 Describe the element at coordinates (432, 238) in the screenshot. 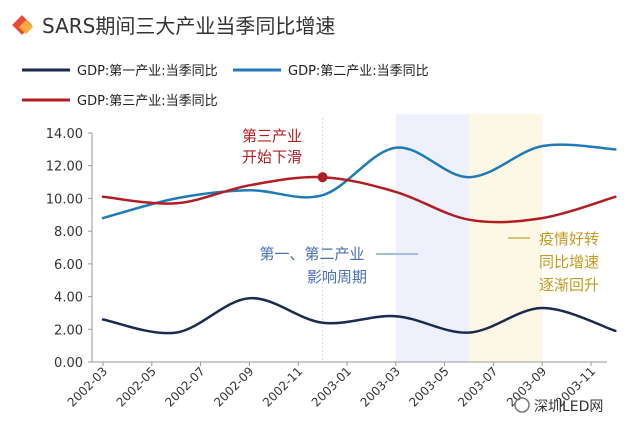

I see `band-first-second` at that location.